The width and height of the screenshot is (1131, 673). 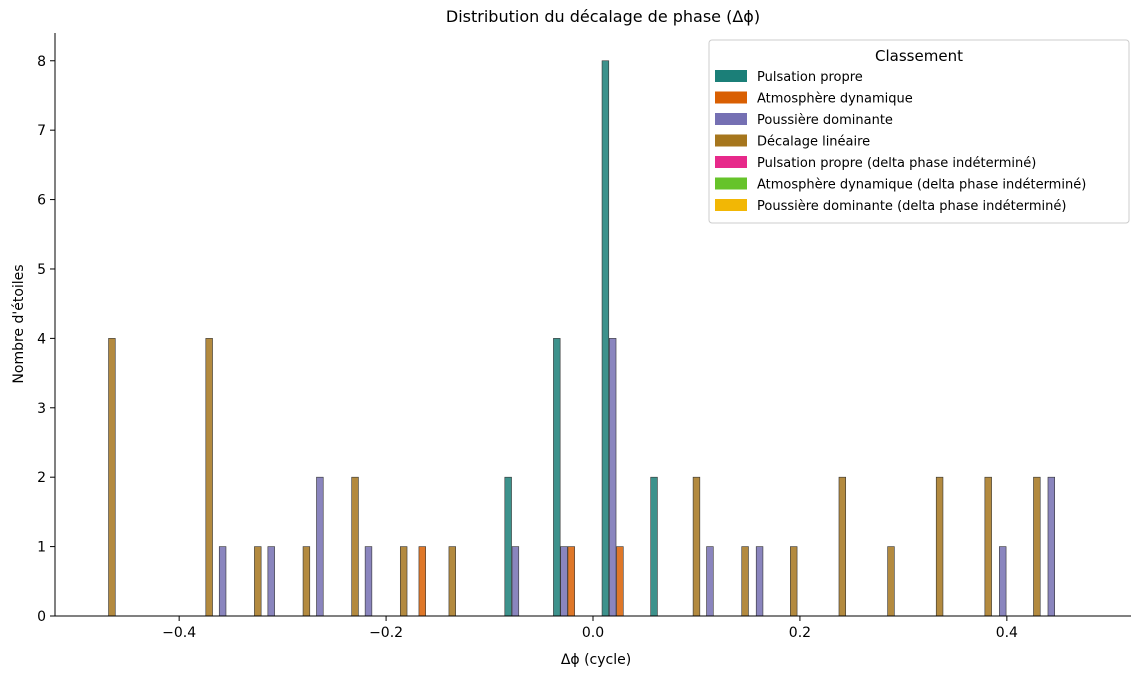 I want to click on y-tick-label: 8, so click(x=41, y=62).